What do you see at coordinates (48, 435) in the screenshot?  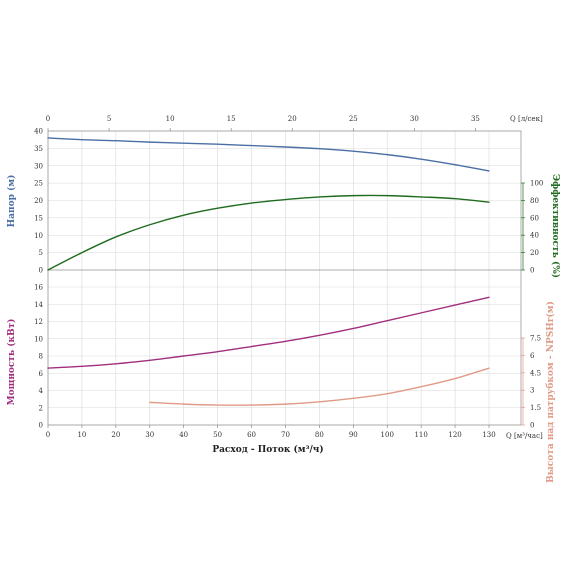 I see `x-tick-label: 0` at bounding box center [48, 435].